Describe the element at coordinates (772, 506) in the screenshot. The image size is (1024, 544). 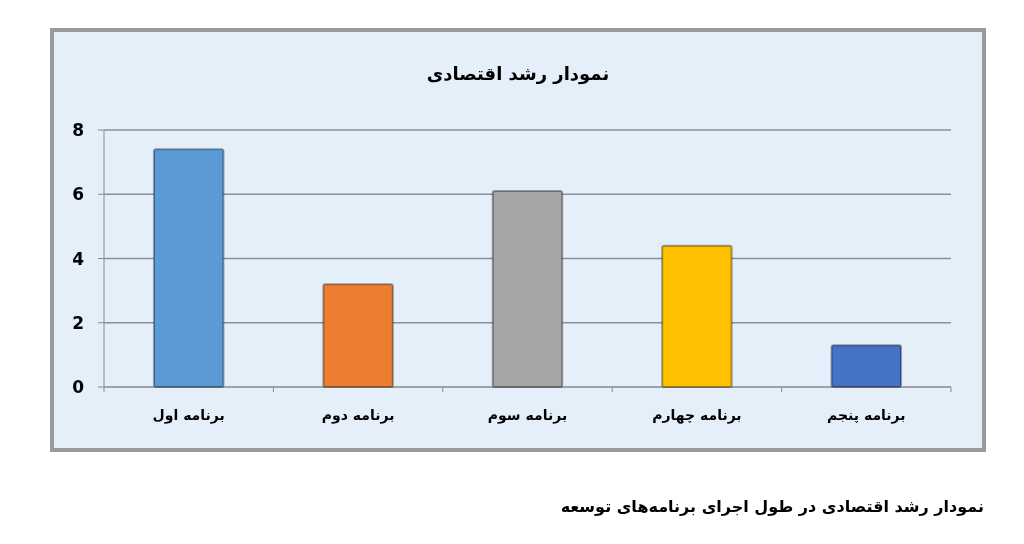
I see `text: نمودار رشد اقتصادی در طول اجرای برنامه‌های توسعه` at that location.